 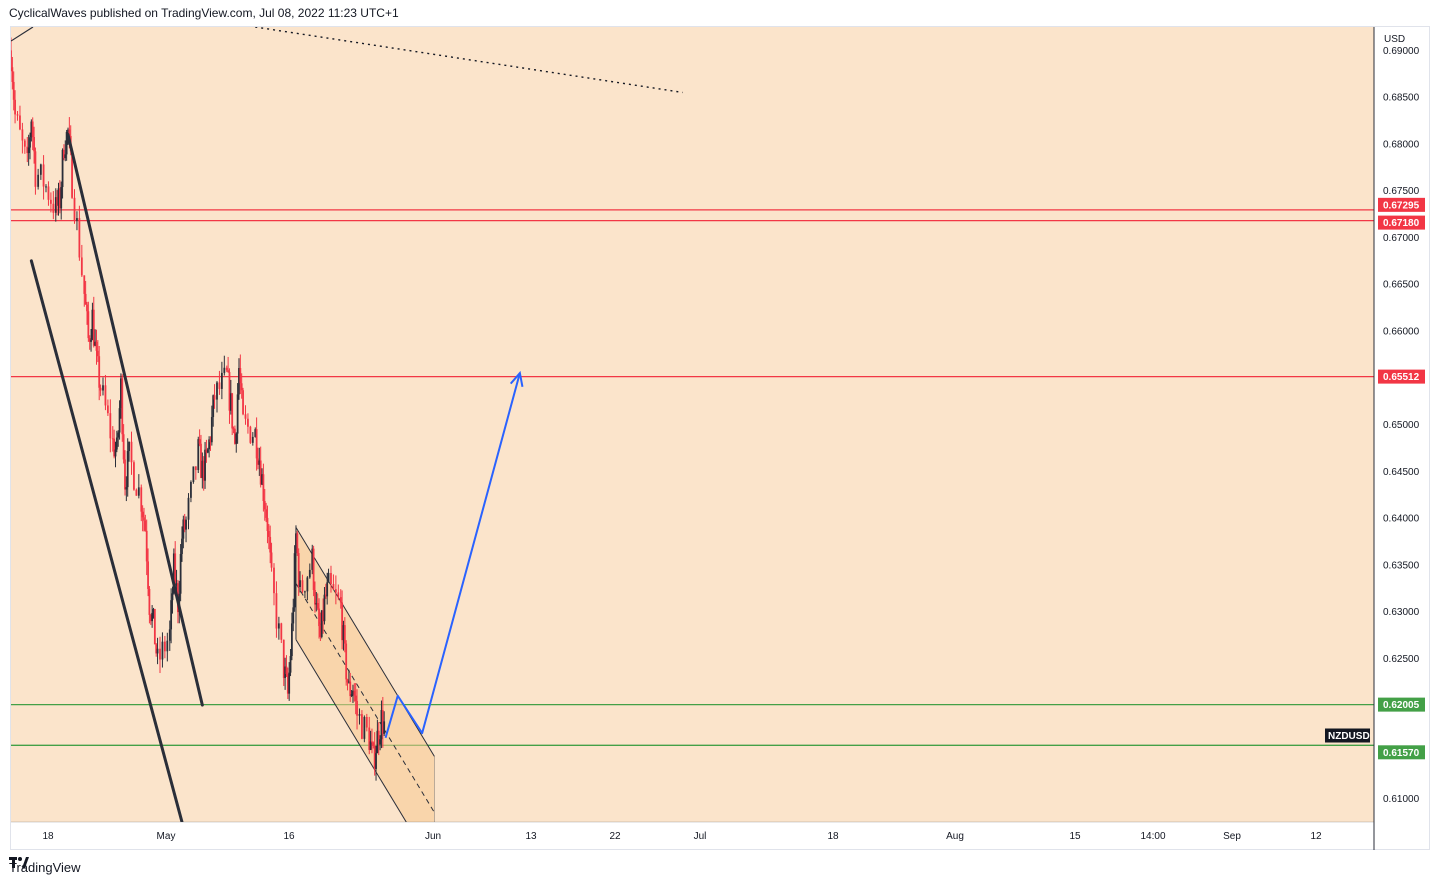 I want to click on x-tick-label: 18, so click(x=48, y=836).